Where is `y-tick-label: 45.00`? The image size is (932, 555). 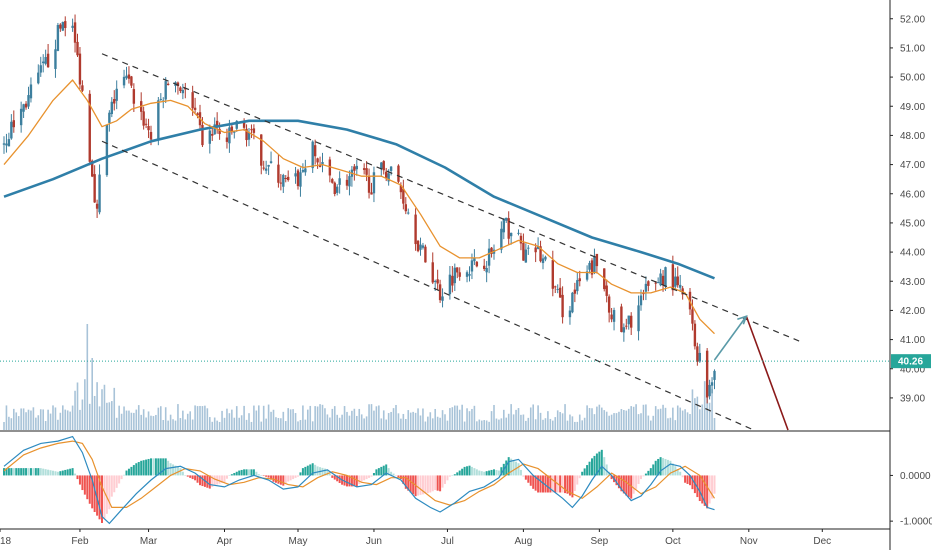
y-tick-label: 45.00 is located at coordinates (912, 223).